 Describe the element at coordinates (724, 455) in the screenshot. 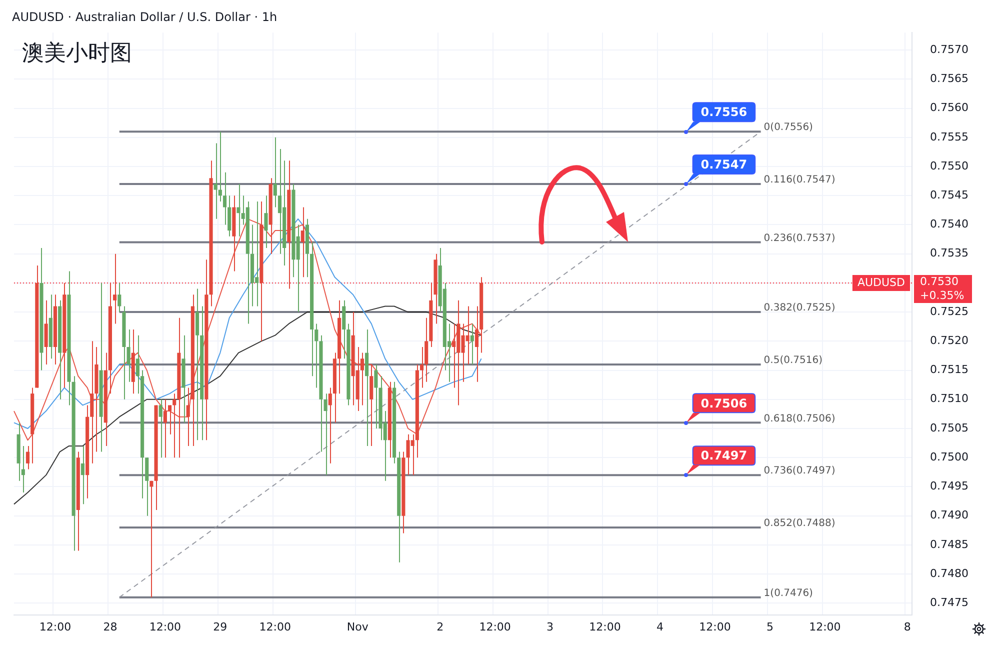

I see `annotation: 0.7497` at that location.